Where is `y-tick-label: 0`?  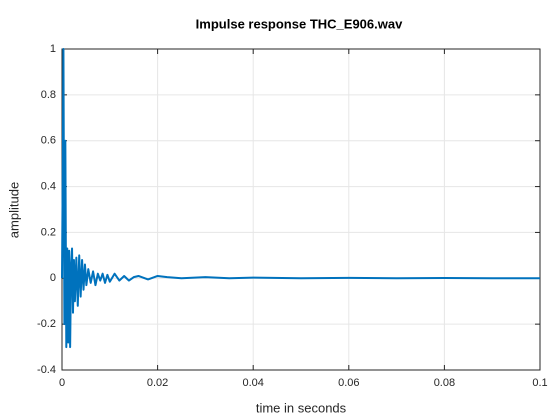 y-tick-label: 0 is located at coordinates (53, 278).